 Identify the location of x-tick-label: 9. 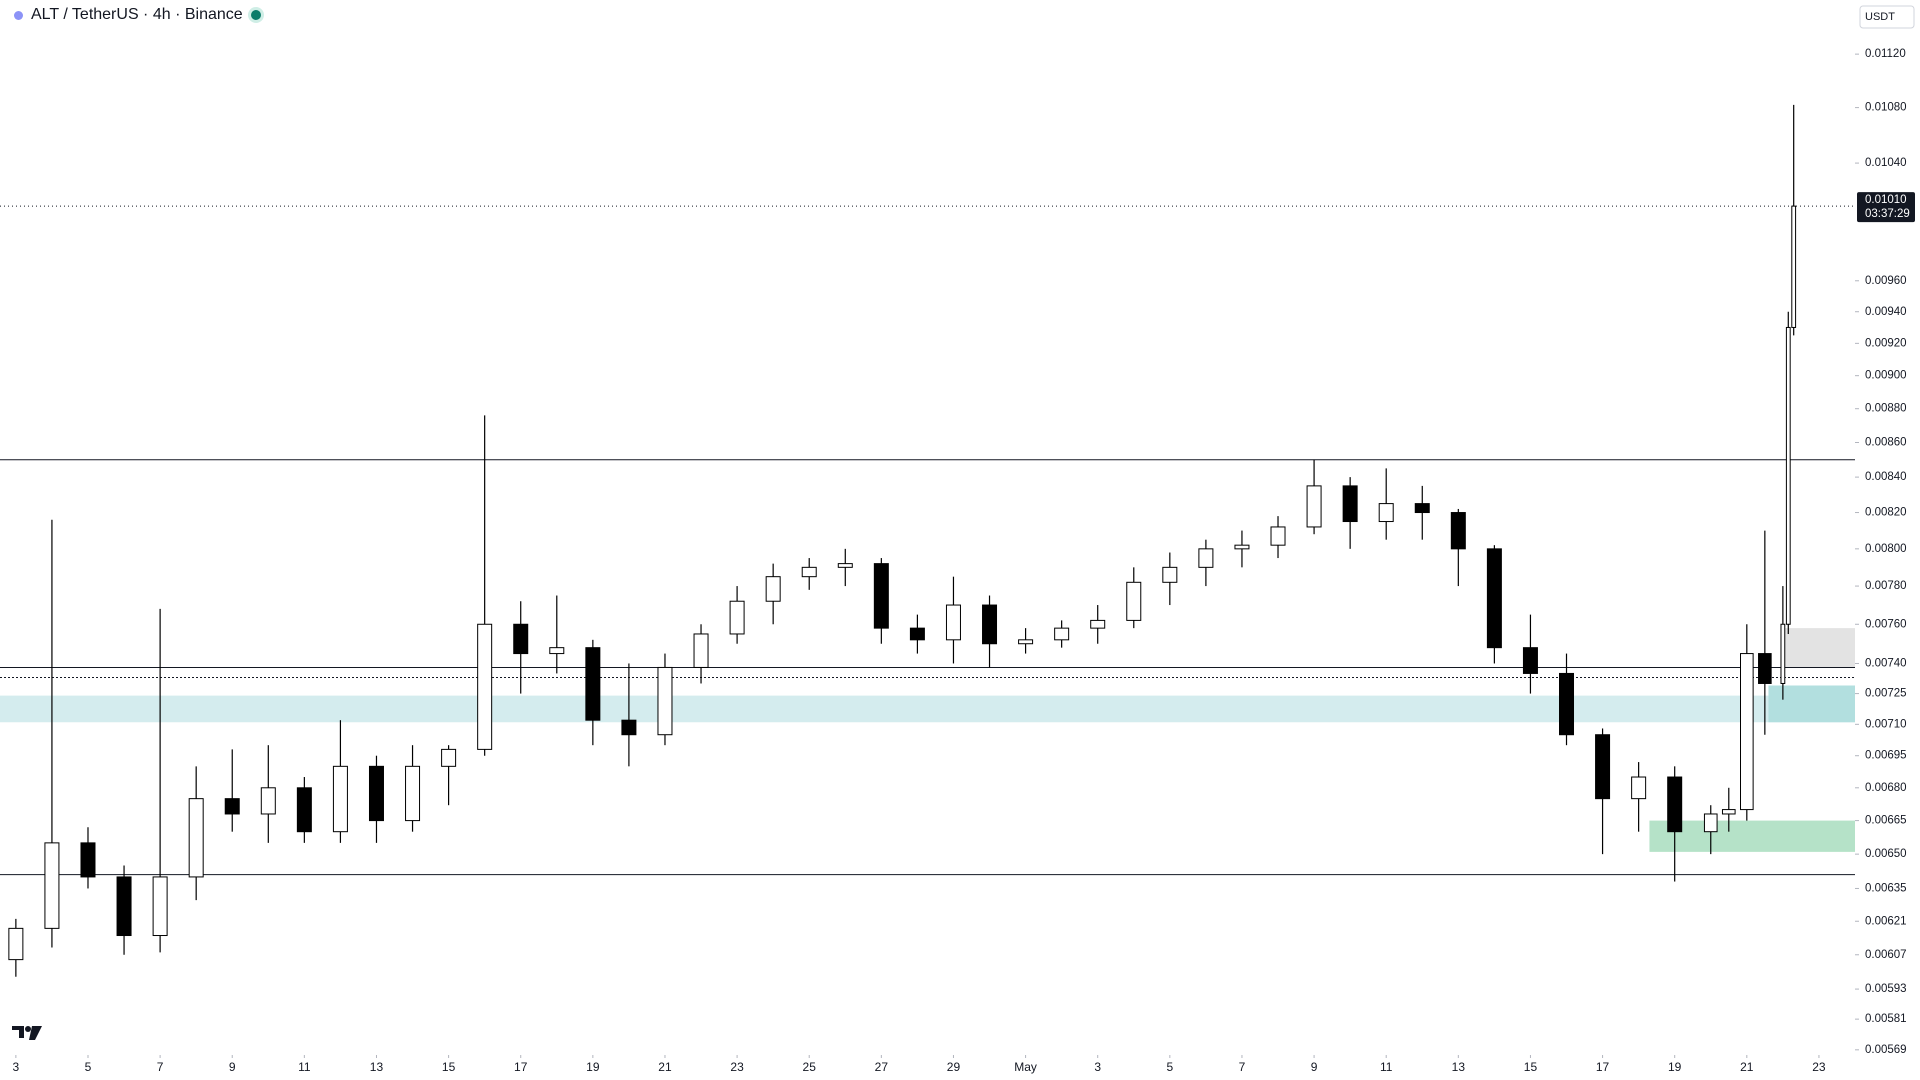
(1314, 1067).